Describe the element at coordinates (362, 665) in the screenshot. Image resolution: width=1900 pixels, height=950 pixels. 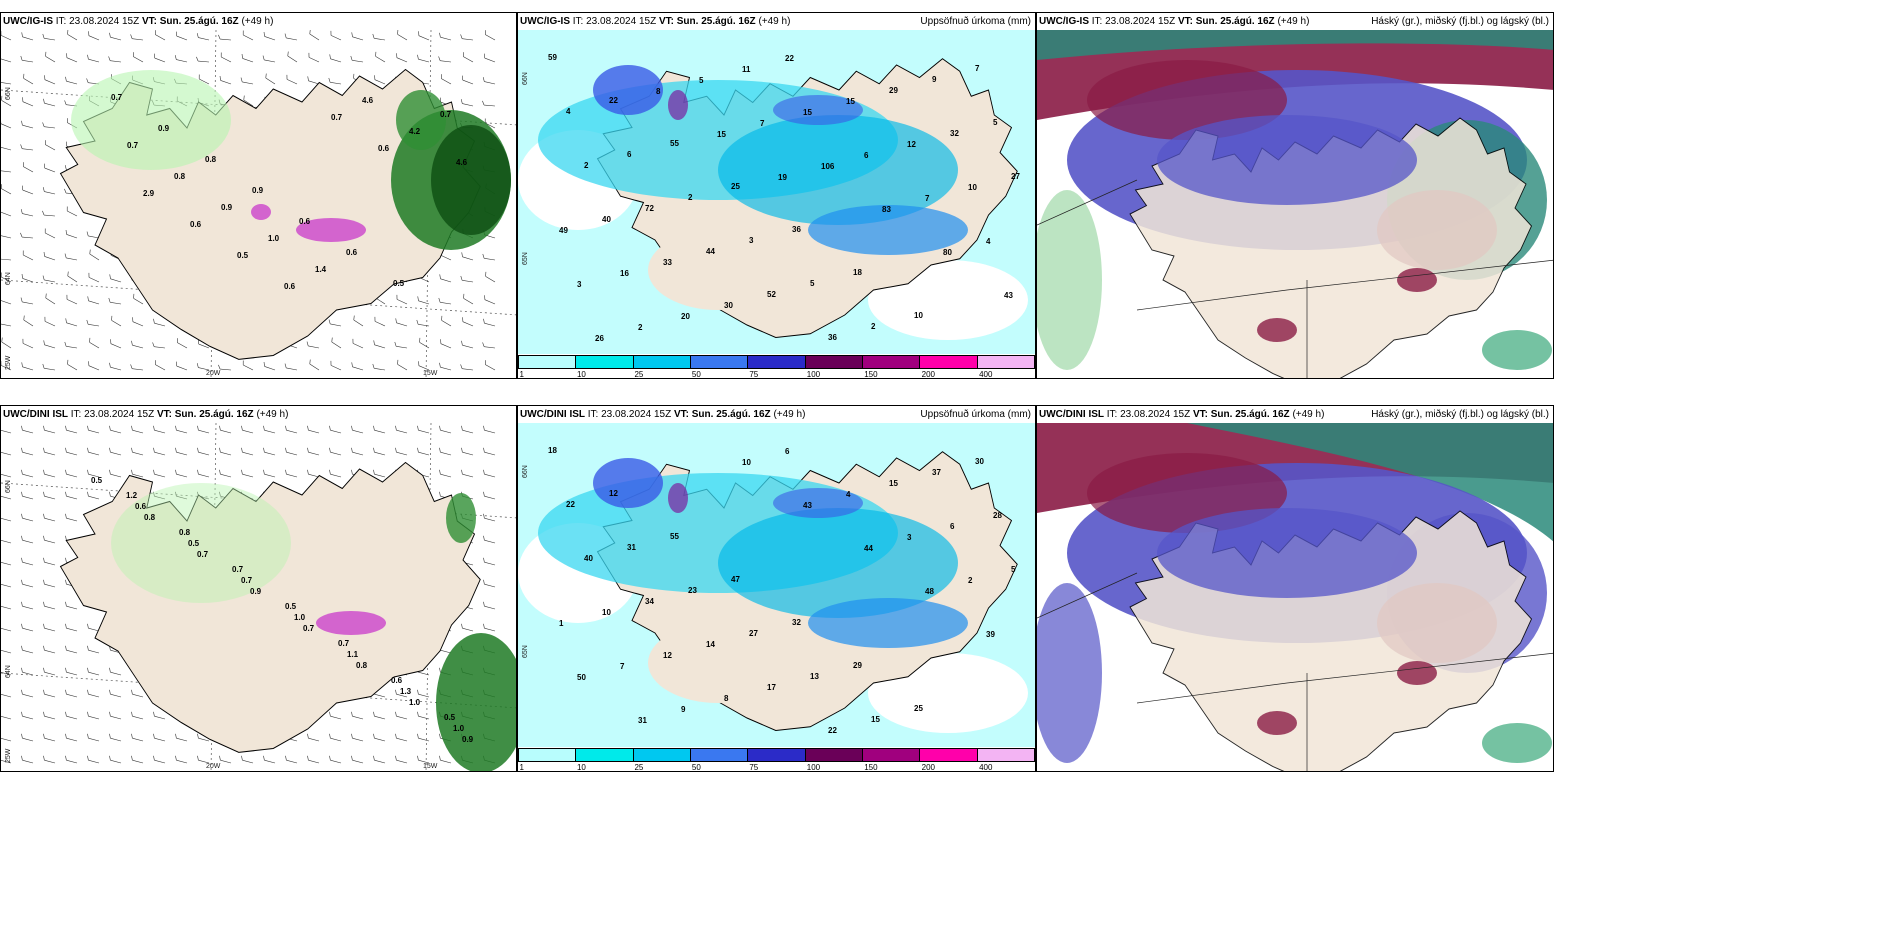
I see `value-label: 0.8` at that location.